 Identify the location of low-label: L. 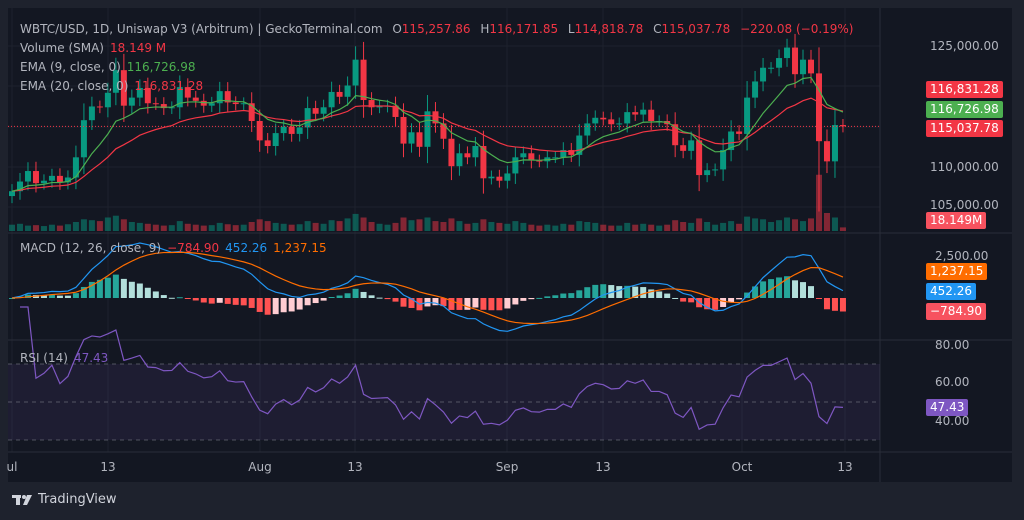
(571, 29).